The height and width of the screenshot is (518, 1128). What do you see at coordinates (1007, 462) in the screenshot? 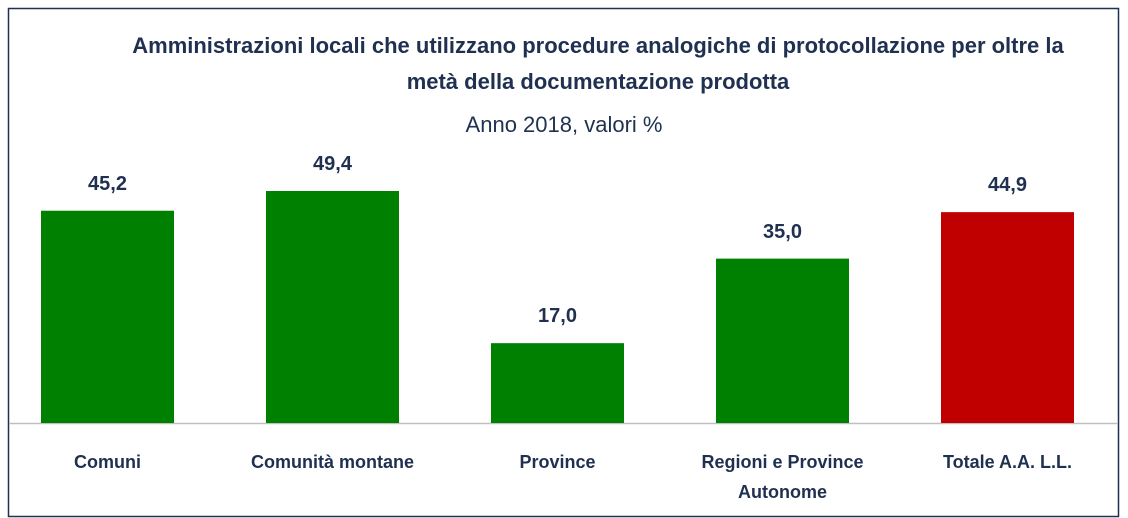
I see `x-tick-label: Totale A.A. L.L.` at bounding box center [1007, 462].